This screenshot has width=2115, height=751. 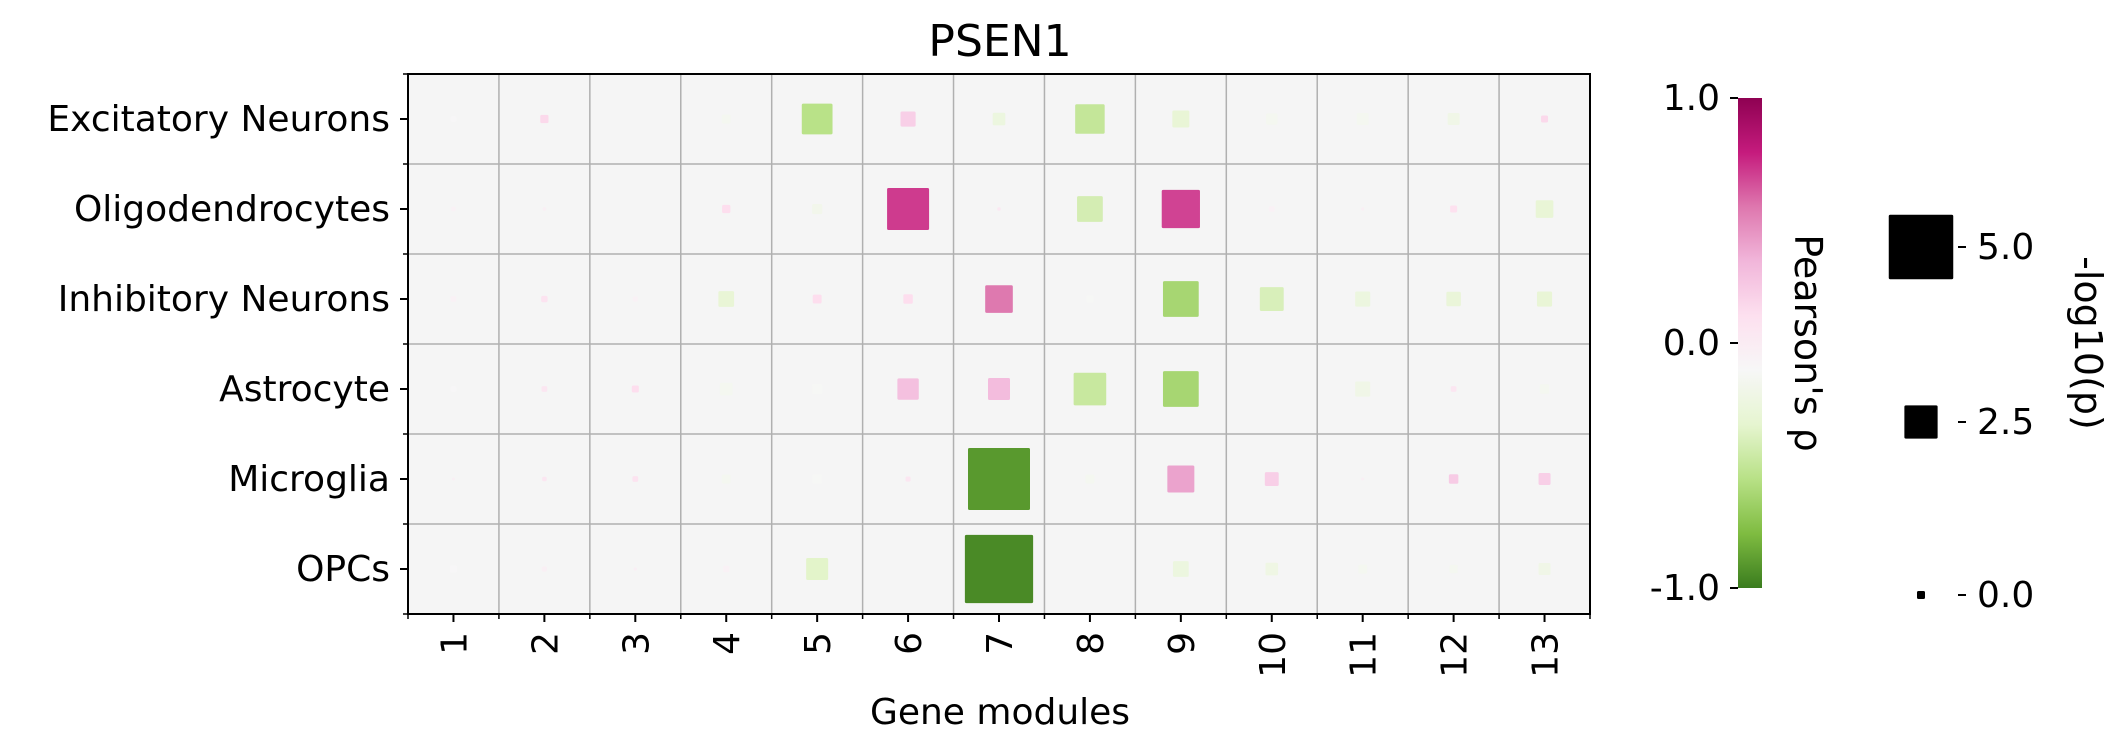 What do you see at coordinates (1000, 712) in the screenshot?
I see `x-axis-label: Gene modules` at bounding box center [1000, 712].